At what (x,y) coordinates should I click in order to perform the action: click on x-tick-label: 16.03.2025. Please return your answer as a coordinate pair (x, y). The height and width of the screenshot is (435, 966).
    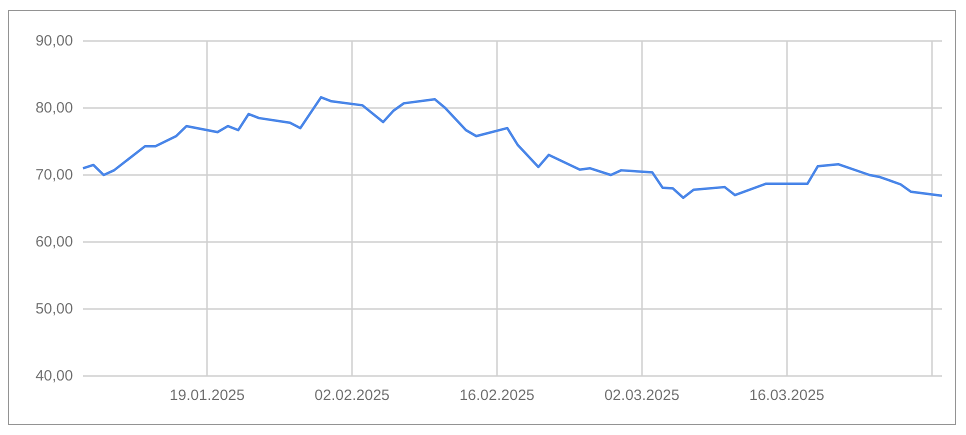
    Looking at the image, I should click on (786, 395).